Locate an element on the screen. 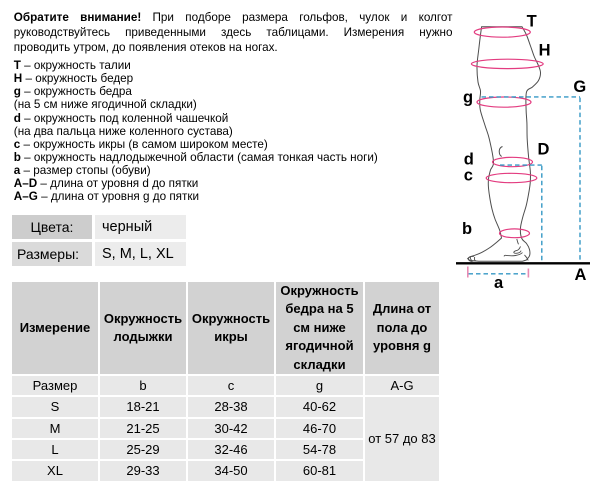  svg-text: H is located at coordinates (545, 51).